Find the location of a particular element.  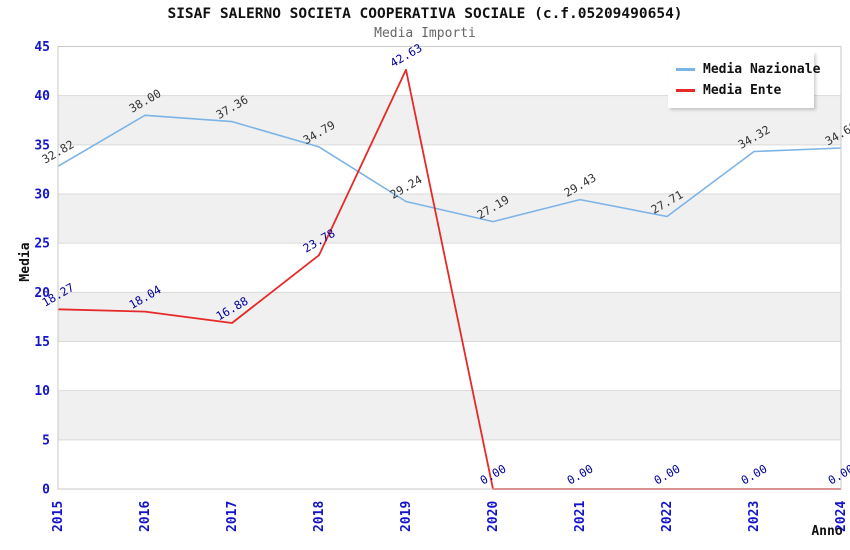

y-tick-label: 40 is located at coordinates (42, 96).